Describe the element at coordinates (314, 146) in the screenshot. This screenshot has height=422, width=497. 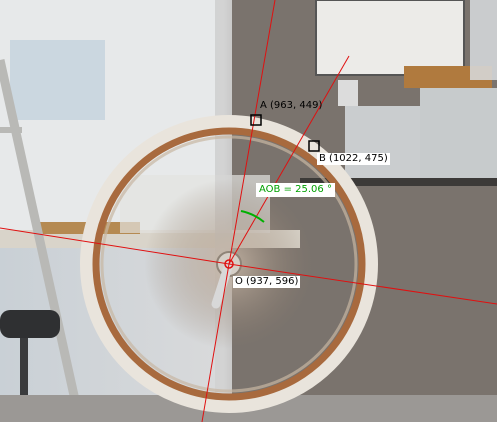
I see `point-b-marker` at that location.